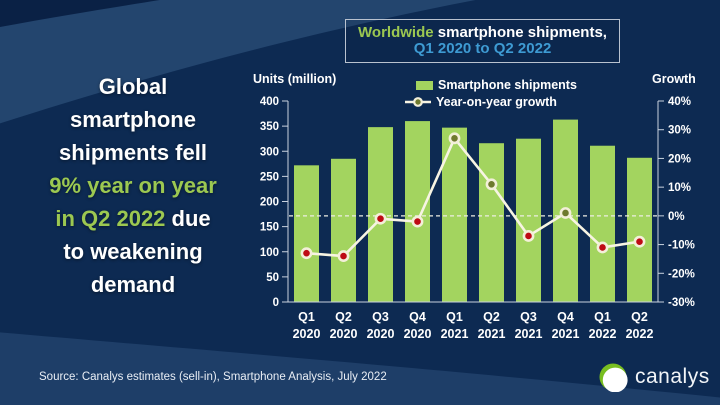 This screenshot has height=405, width=720. Describe the element at coordinates (424, 85) in the screenshot. I see `bar-swatch-icon` at that location.